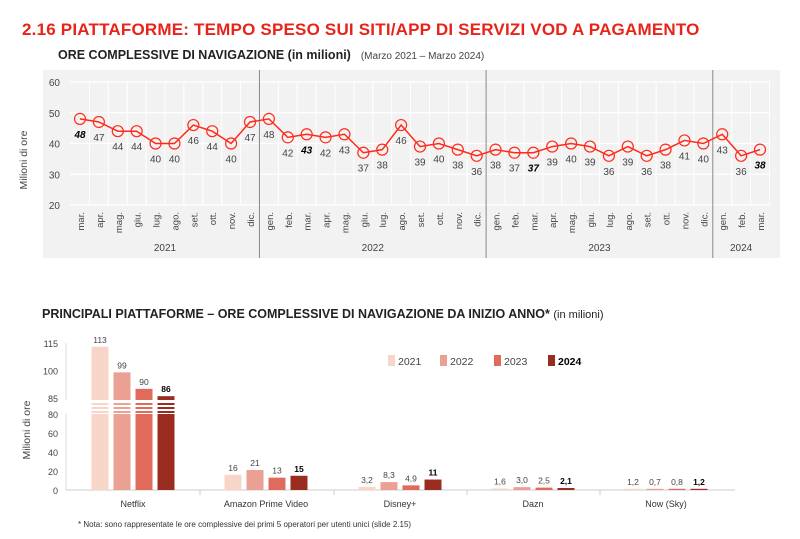  What do you see at coordinates (53, 434) in the screenshot?
I see `y-tick-label: 60` at bounding box center [53, 434].